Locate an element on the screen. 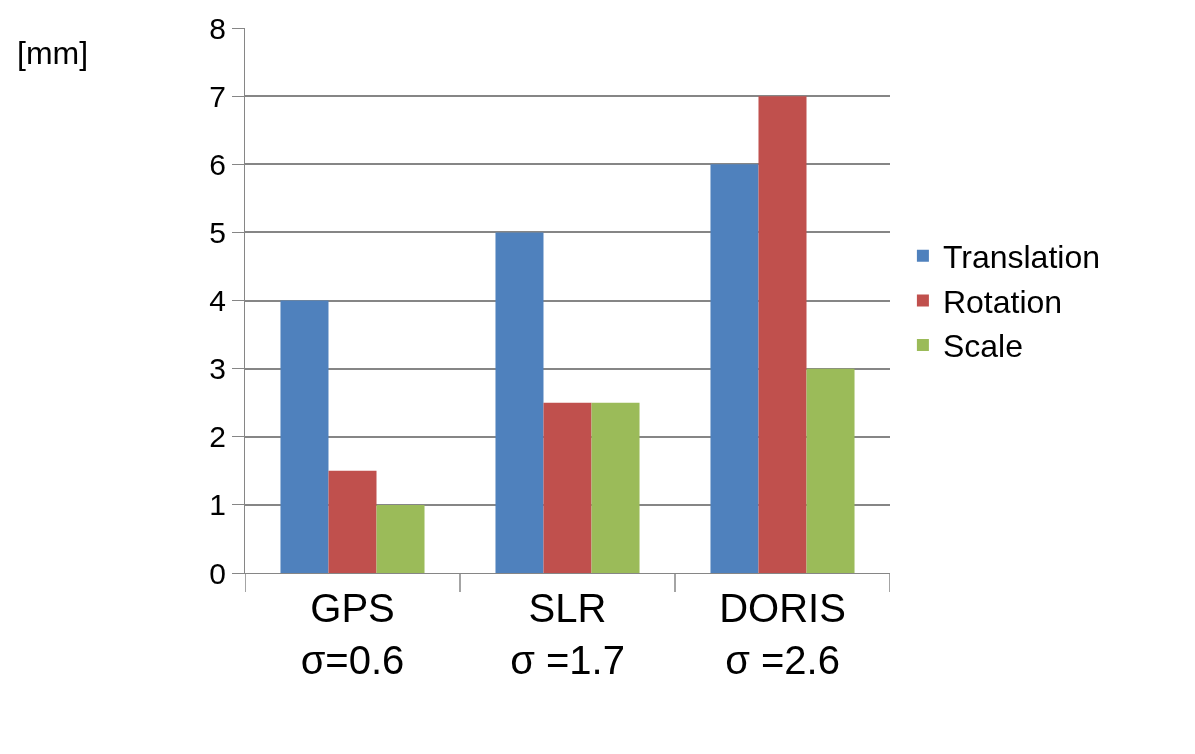 Image resolution: width=1195 pixels, height=754 pixels. y-tick-label: 6 is located at coordinates (217, 164).